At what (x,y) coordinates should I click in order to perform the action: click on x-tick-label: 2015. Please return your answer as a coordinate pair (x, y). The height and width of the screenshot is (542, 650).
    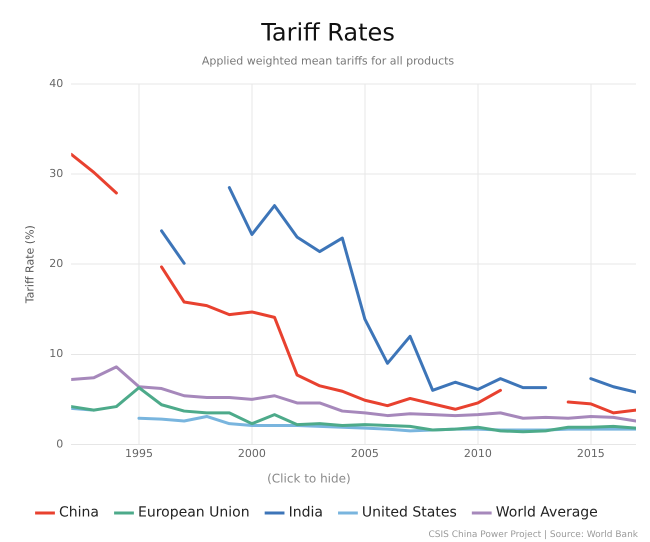
    Looking at the image, I should click on (590, 453).